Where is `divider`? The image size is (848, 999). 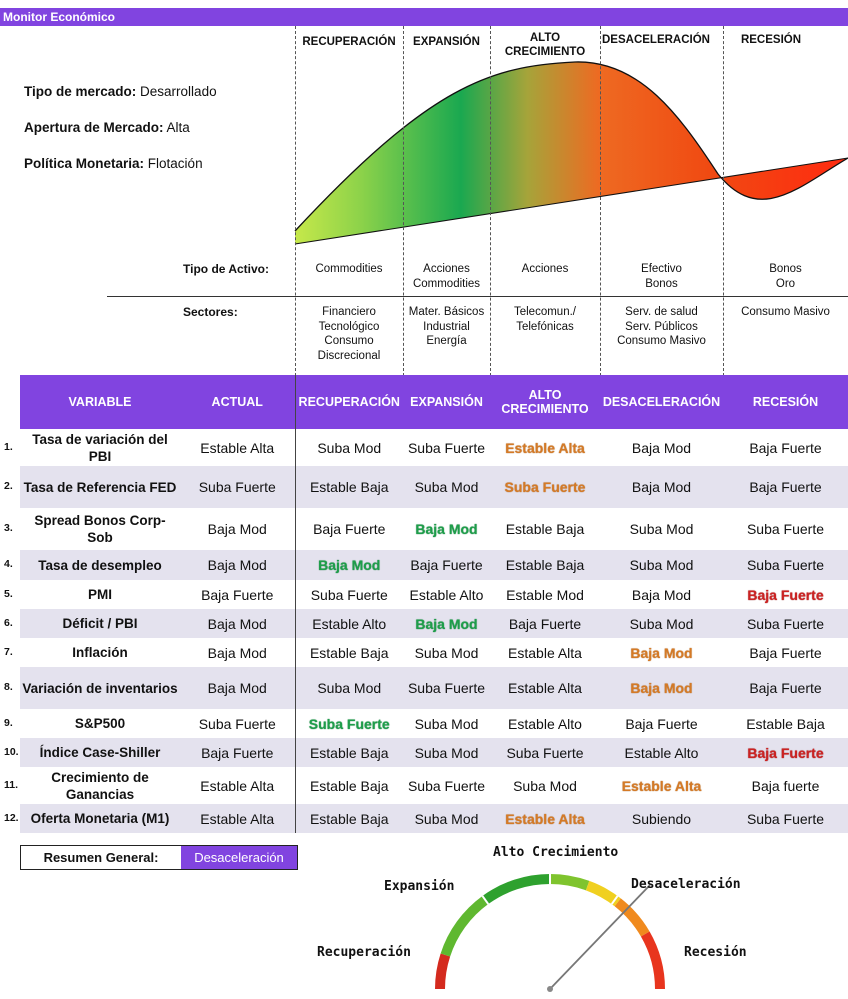
divider is located at coordinates (477, 296).